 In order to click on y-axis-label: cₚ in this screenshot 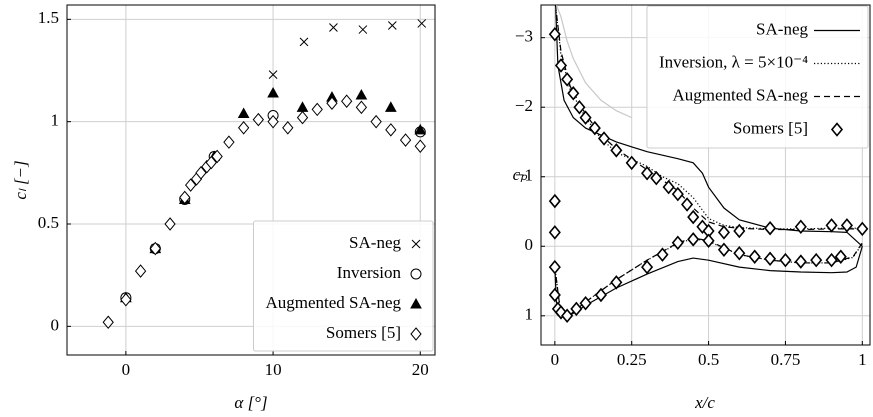, I will do `click(521, 174)`.